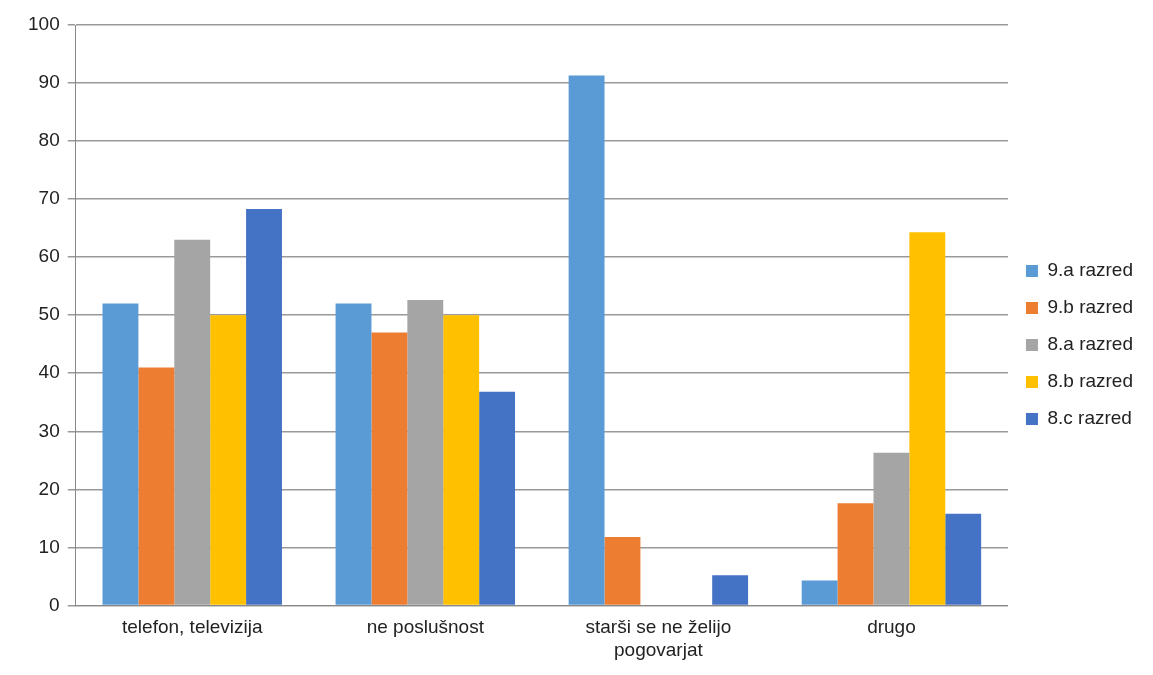 The width and height of the screenshot is (1153, 675). What do you see at coordinates (44, 24) in the screenshot?
I see `y-tick-label: 100` at bounding box center [44, 24].